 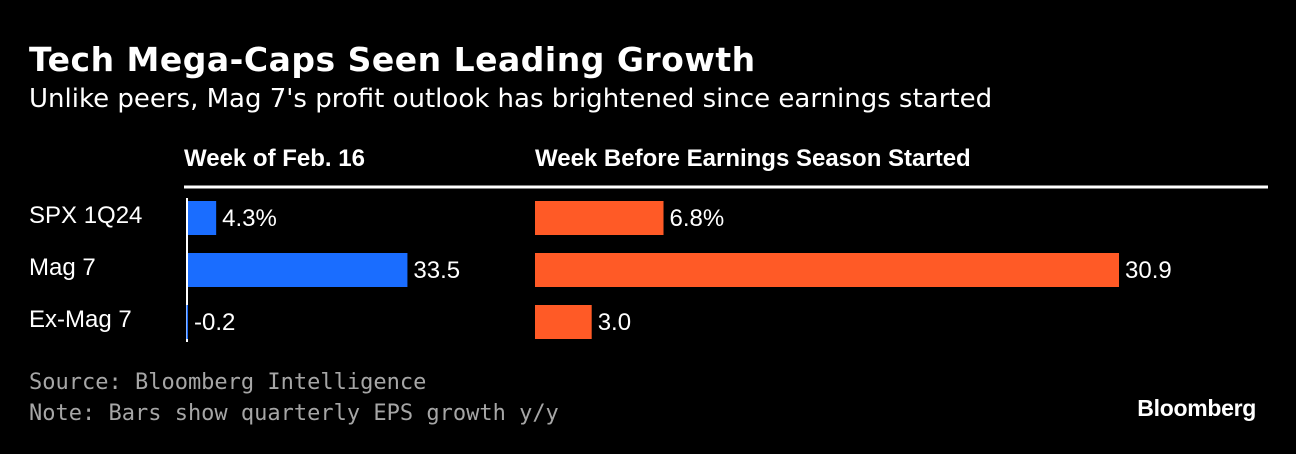 What do you see at coordinates (392, 59) in the screenshot?
I see `chart-title: Tech Mega-Caps Seen Leading Growth` at bounding box center [392, 59].